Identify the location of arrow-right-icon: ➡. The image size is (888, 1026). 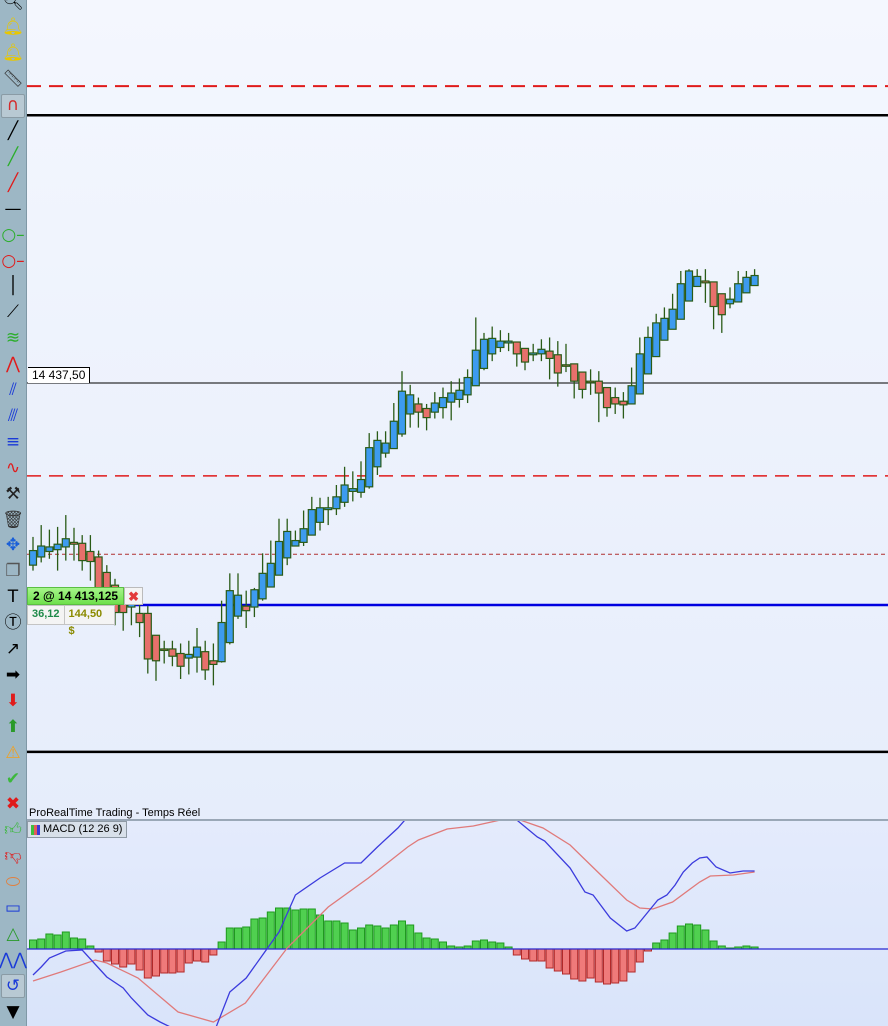
(13, 674).